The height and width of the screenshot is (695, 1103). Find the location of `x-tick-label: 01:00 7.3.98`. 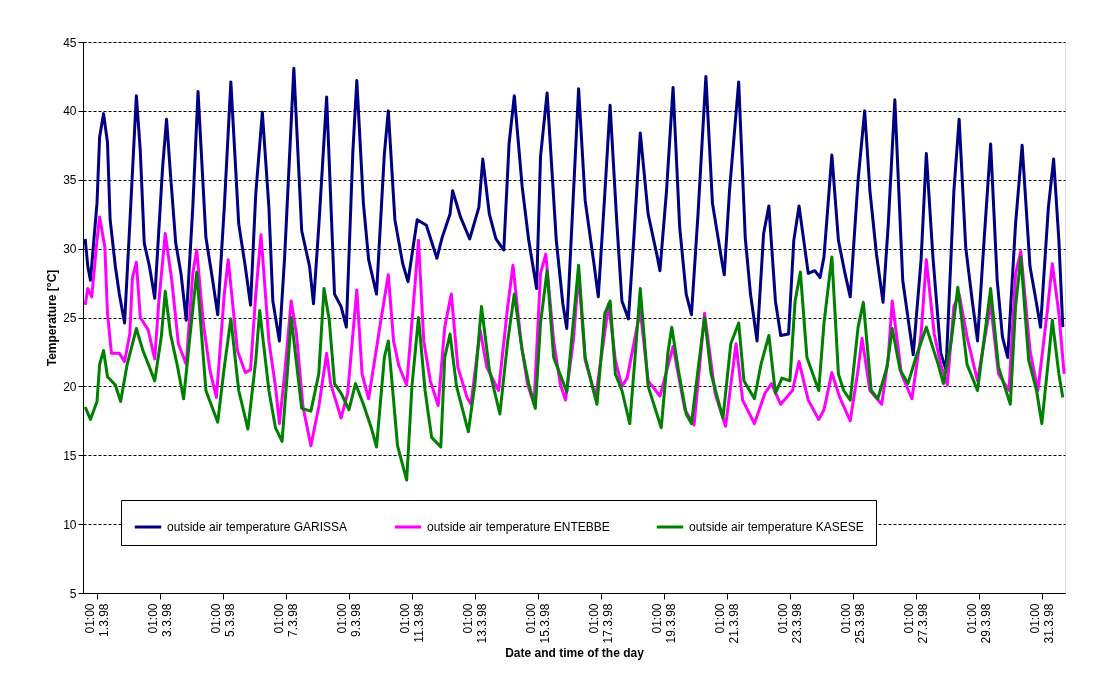

x-tick-label: 01:00 7.3.98 is located at coordinates (286, 620).